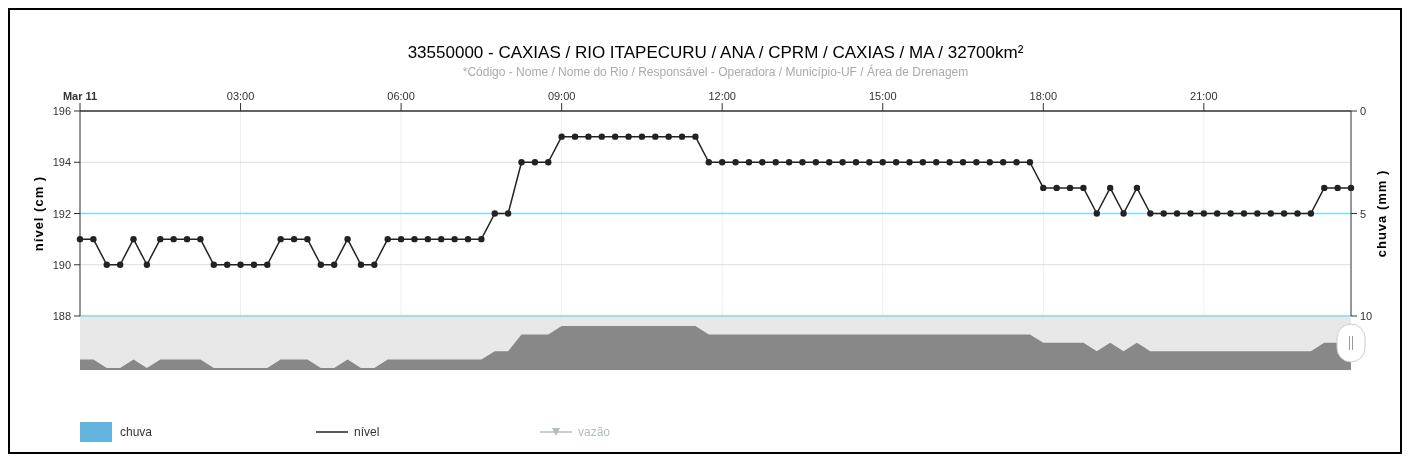 The width and height of the screenshot is (1410, 462). I want to click on y-tick-label: 196, so click(61, 111).